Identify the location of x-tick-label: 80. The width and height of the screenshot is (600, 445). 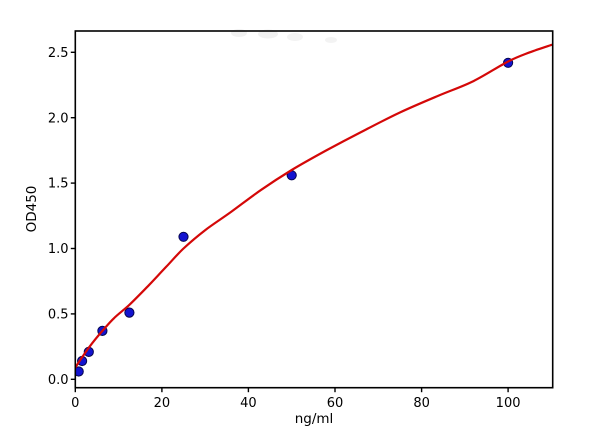
(421, 403).